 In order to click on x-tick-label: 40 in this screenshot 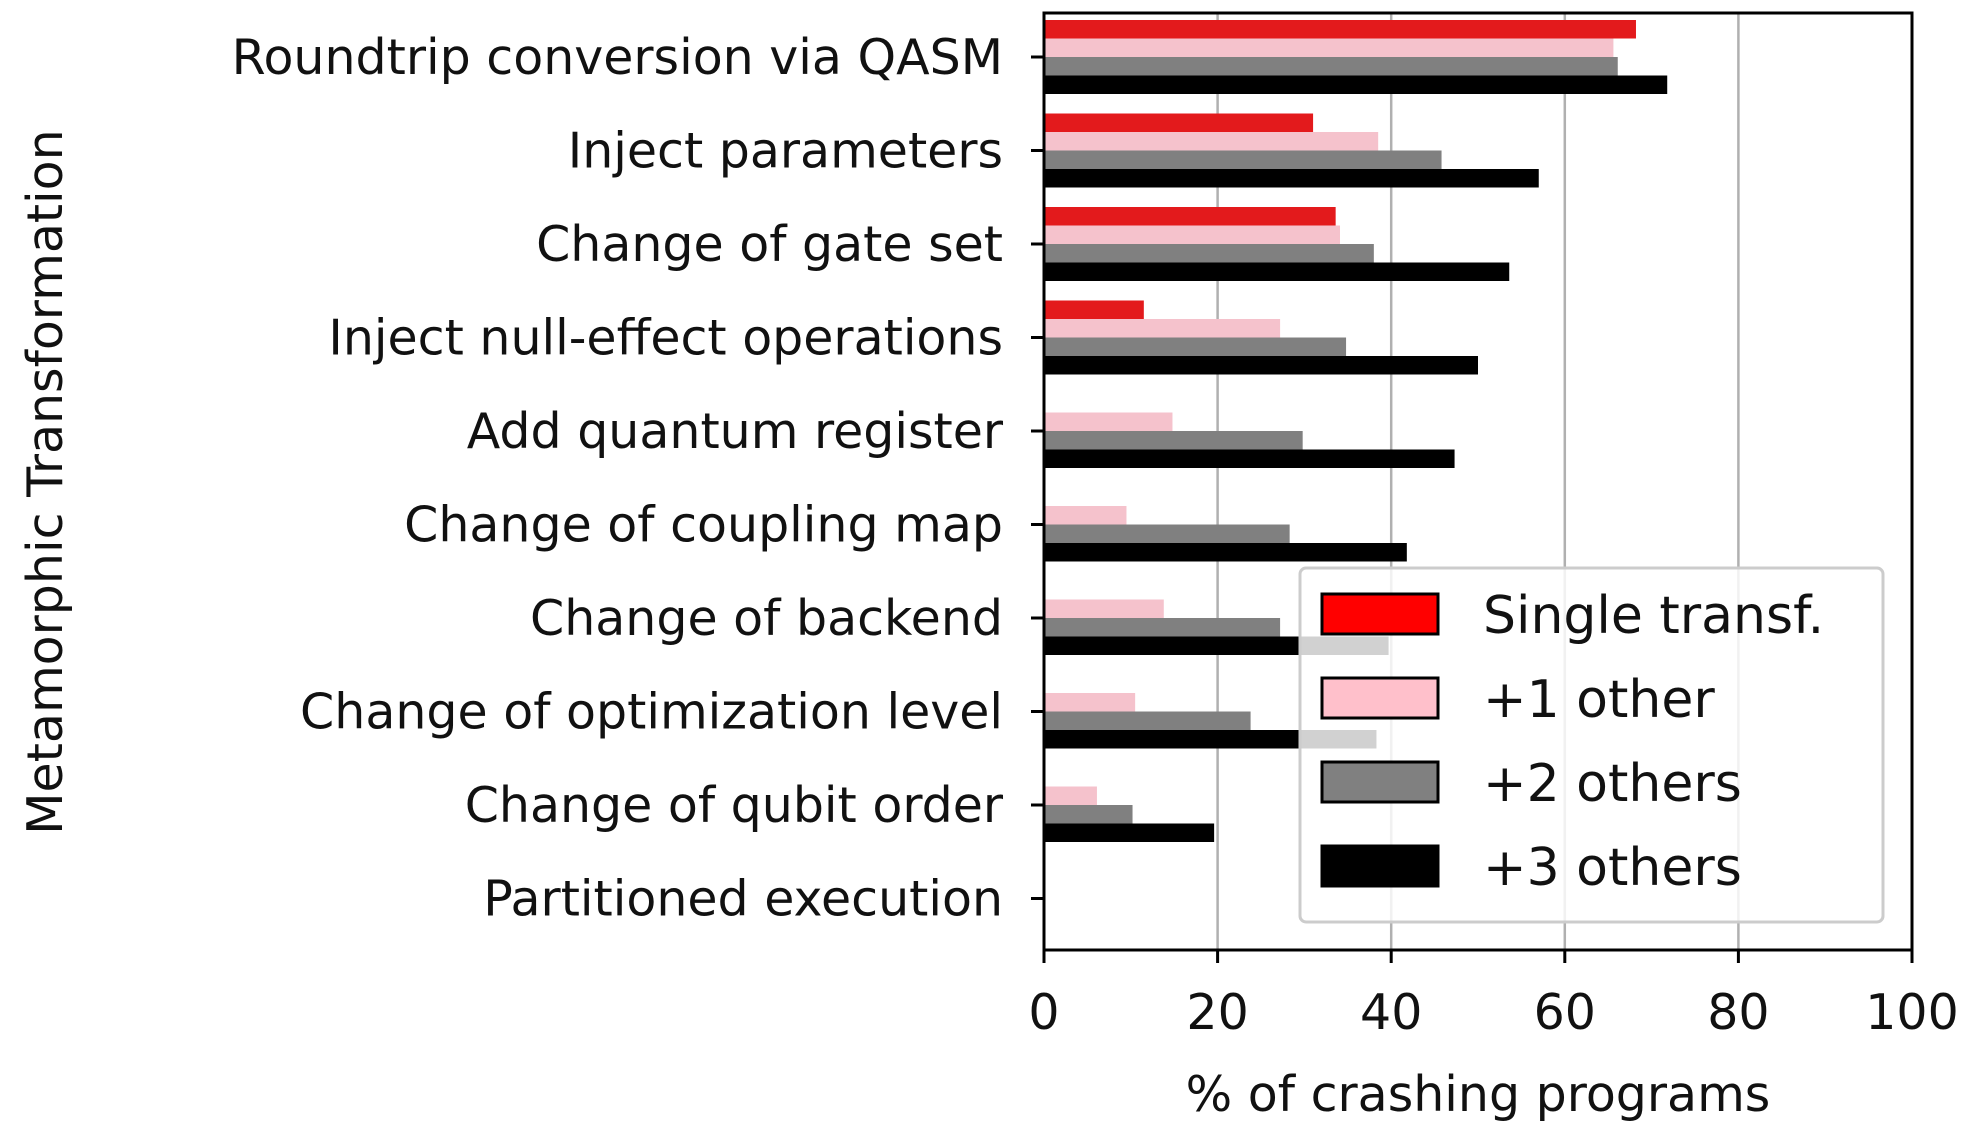, I will do `click(1391, 1012)`.